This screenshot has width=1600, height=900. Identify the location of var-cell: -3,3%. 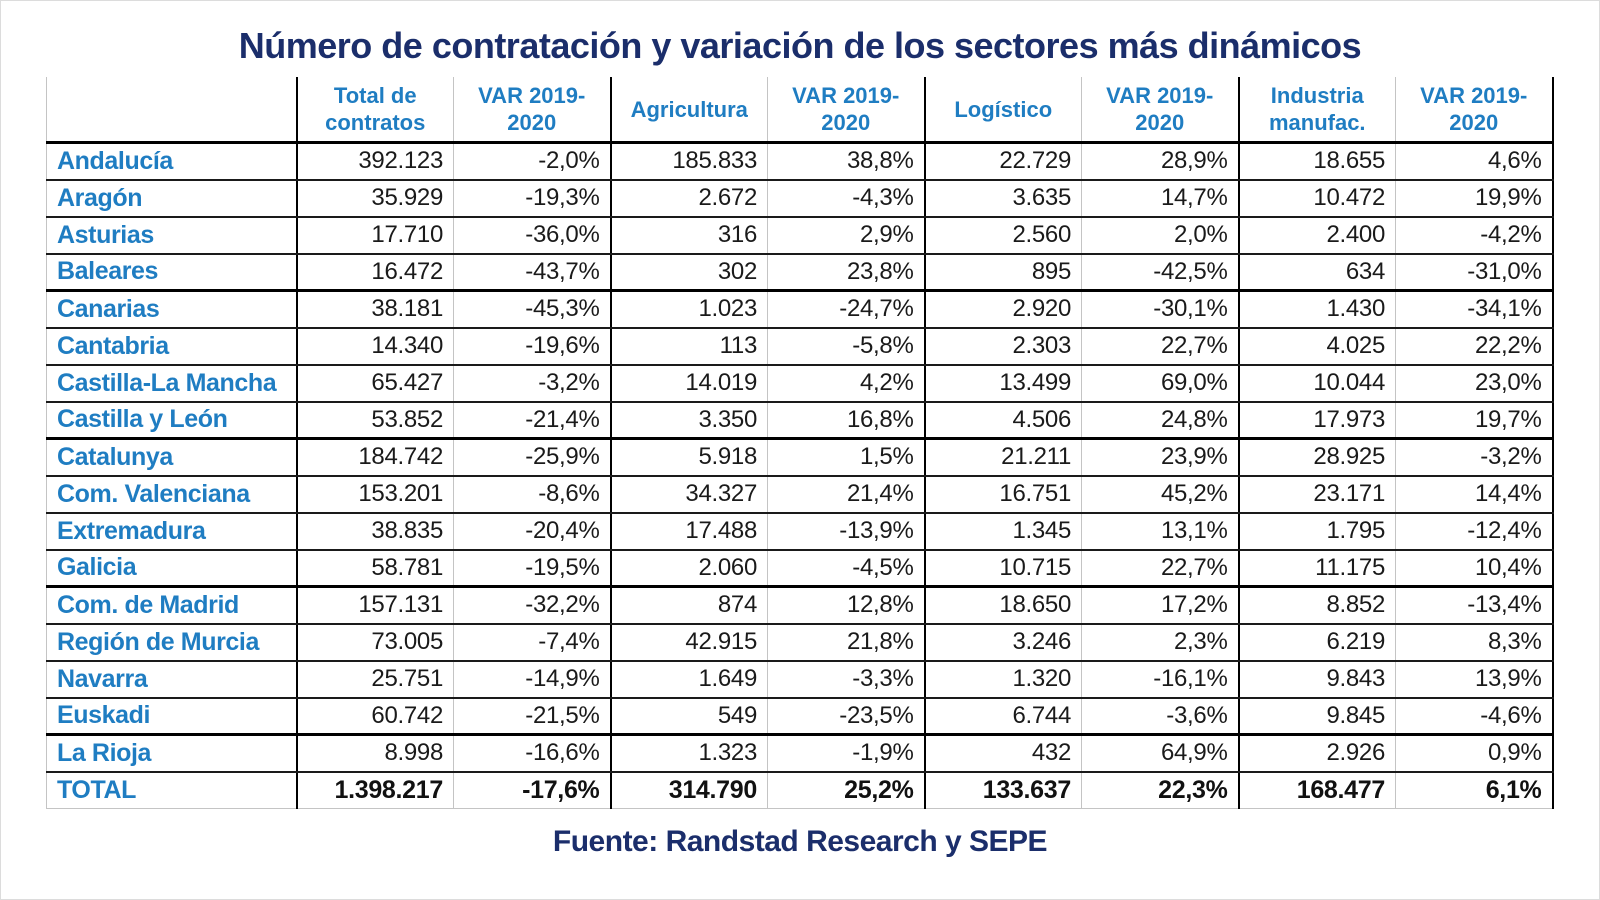
(846, 679).